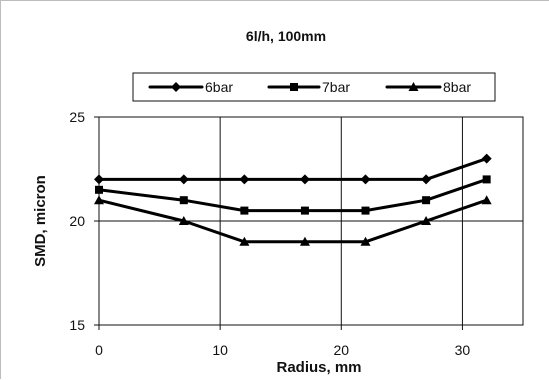  Describe the element at coordinates (413, 86) in the screenshot. I see `legend-marker-8bar` at that location.